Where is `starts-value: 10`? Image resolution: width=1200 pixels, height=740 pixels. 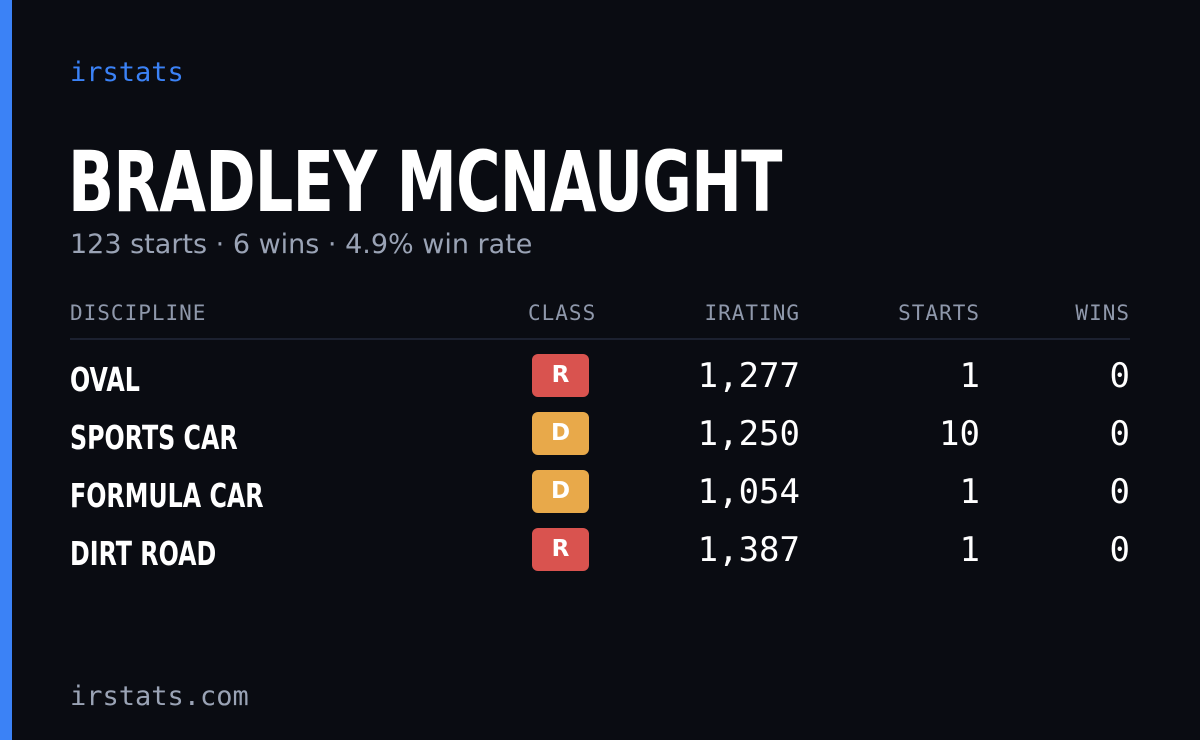
starts-value: 10 is located at coordinates (959, 434).